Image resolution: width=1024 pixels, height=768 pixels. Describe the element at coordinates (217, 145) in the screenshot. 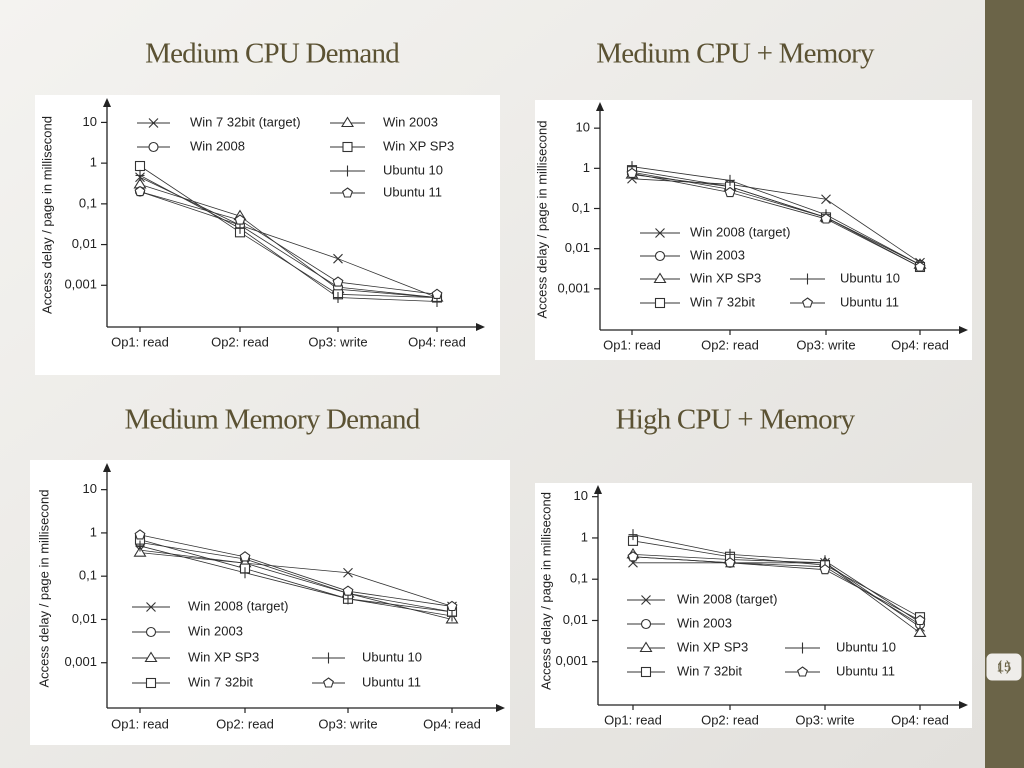

I see `legend-label: Win 2008` at that location.